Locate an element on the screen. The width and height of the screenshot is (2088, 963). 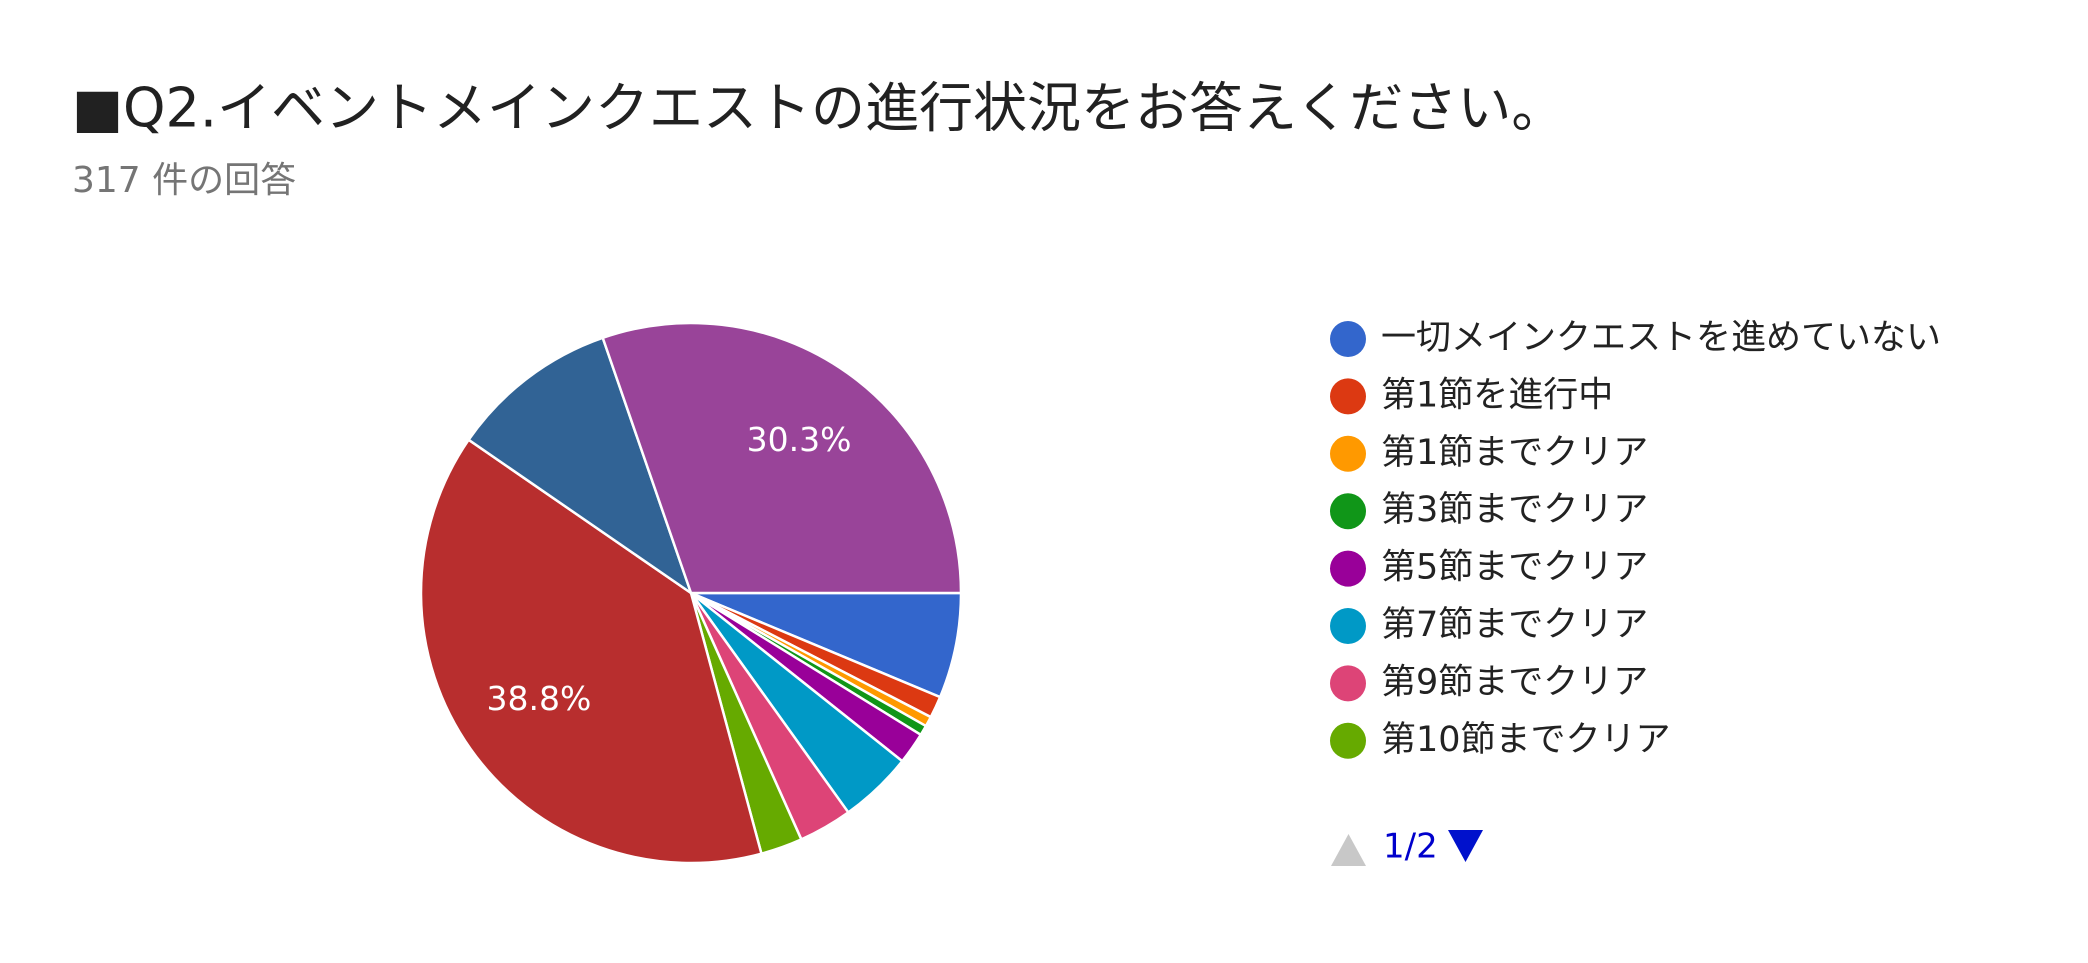
legend-label: 第1節を進行中 is located at coordinates (1497, 395).